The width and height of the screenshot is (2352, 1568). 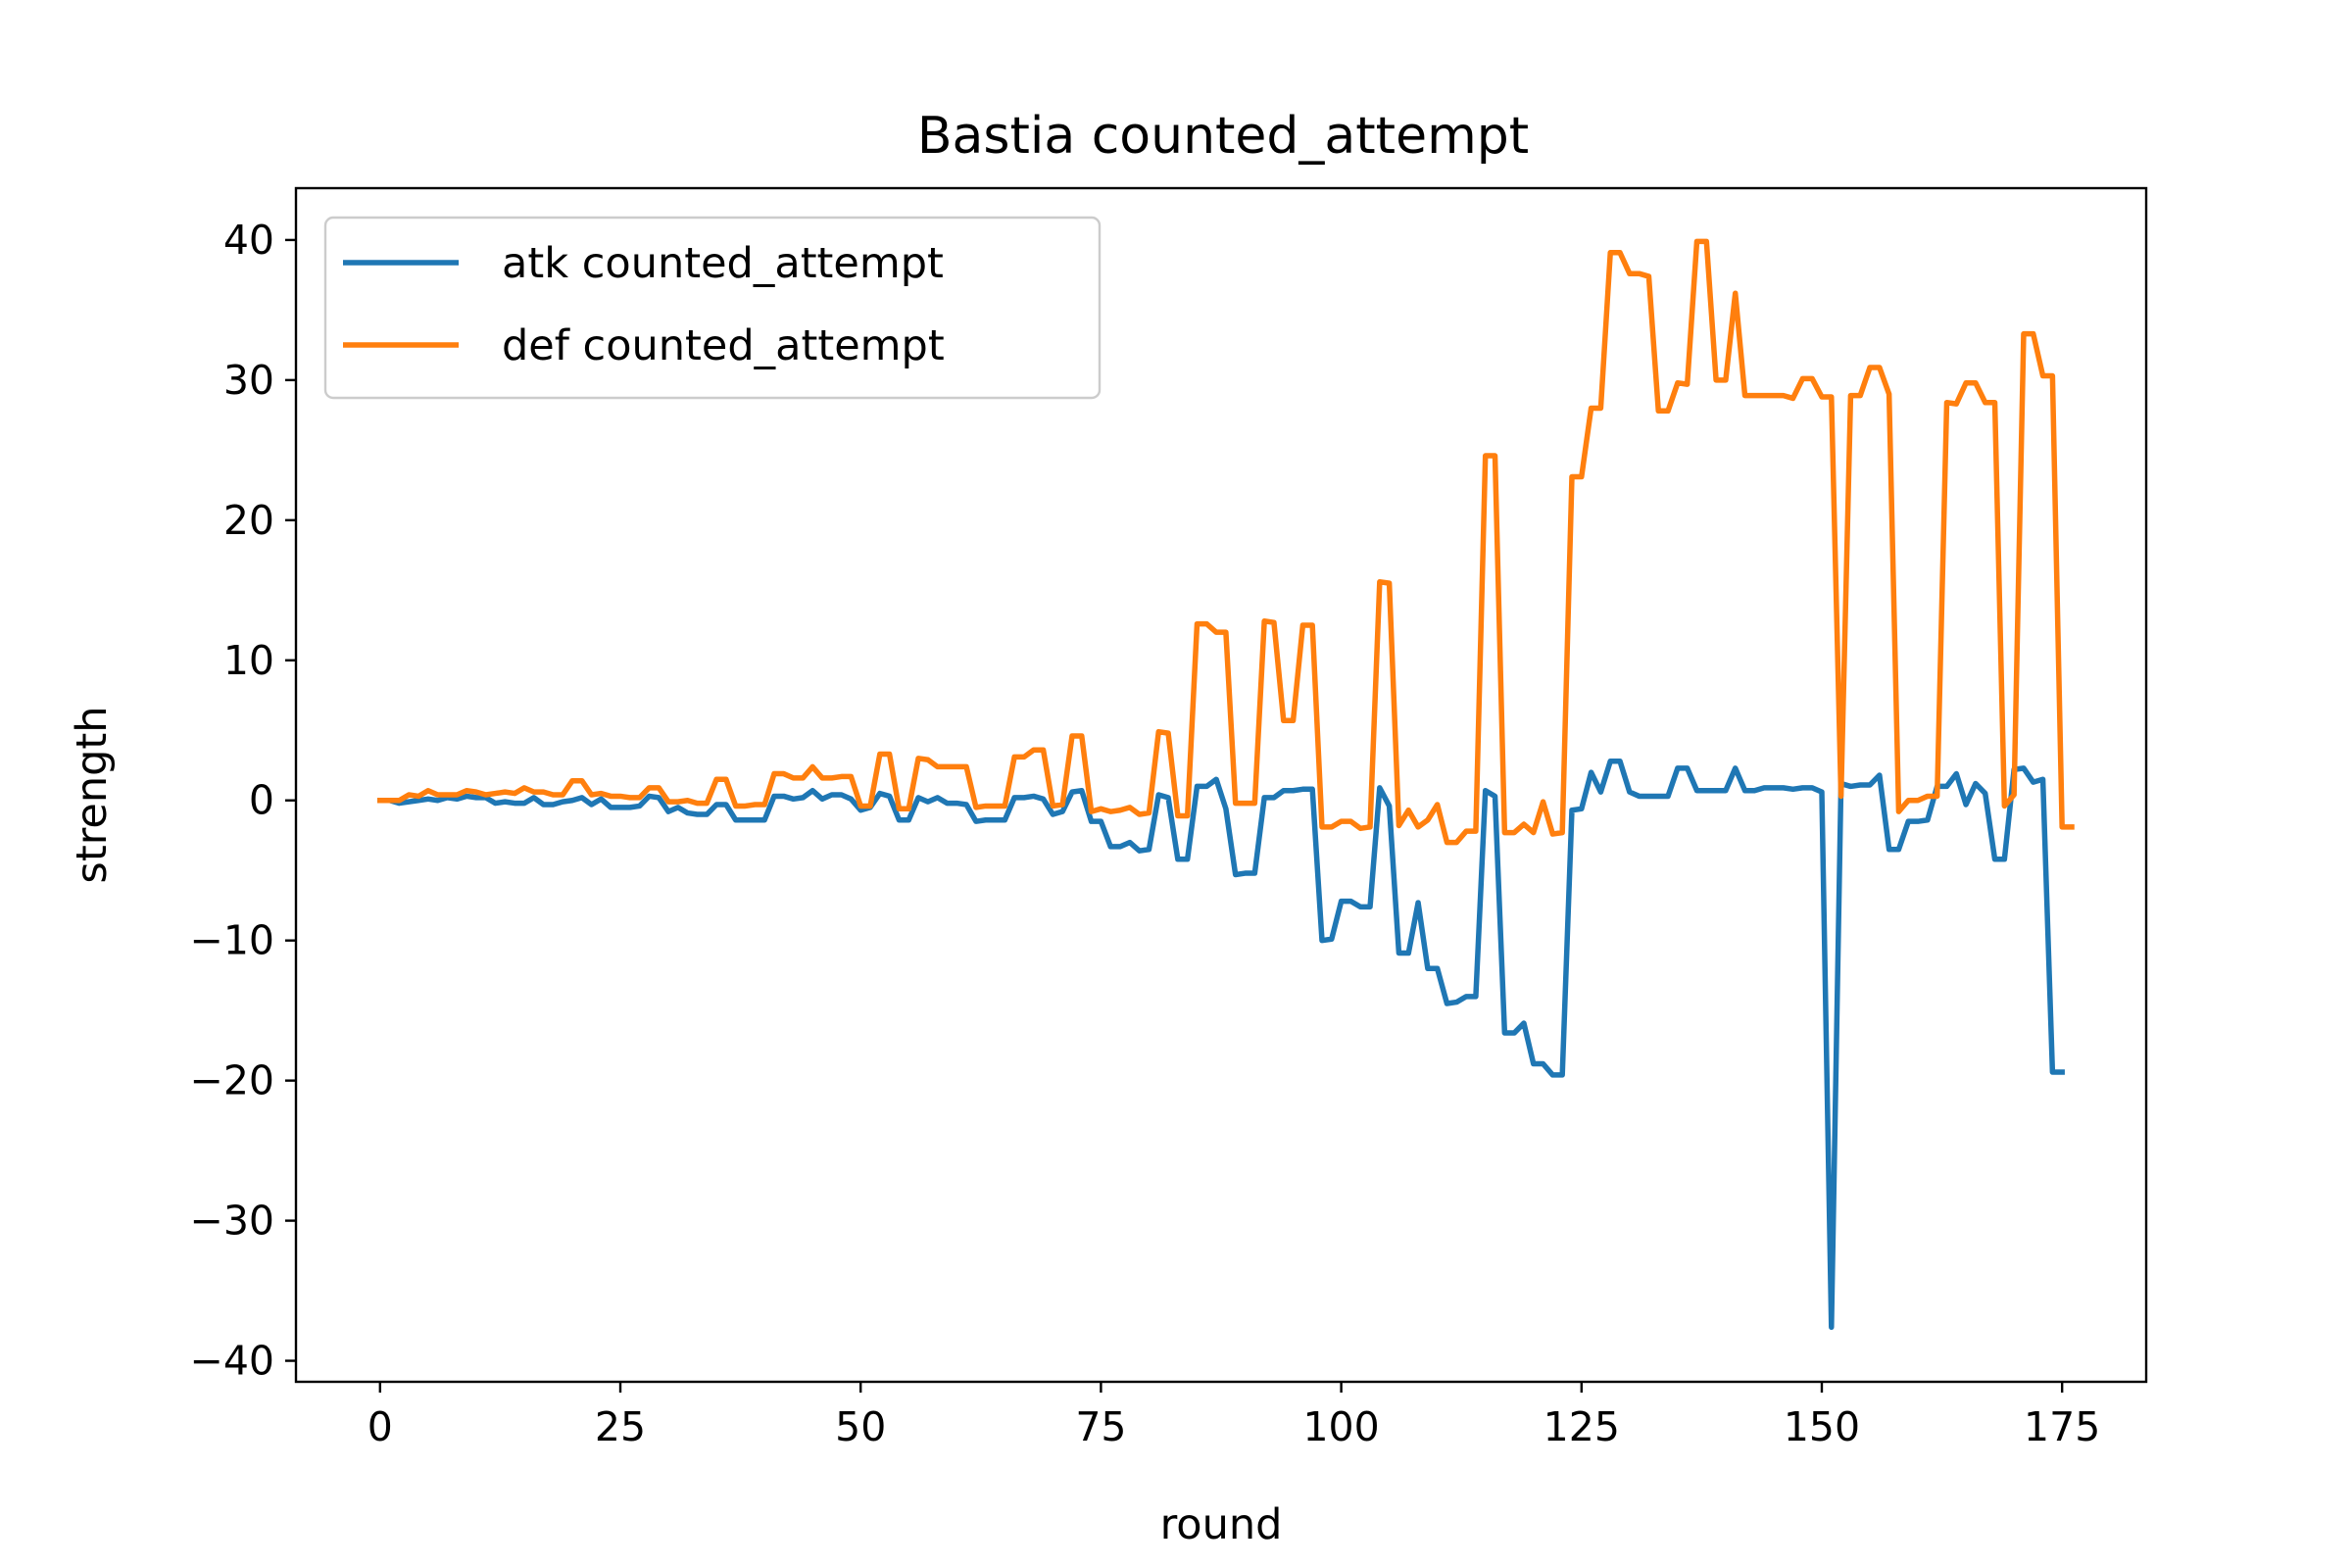 What do you see at coordinates (1223, 136) in the screenshot?
I see `chart-title: Bastia counted_attempt` at bounding box center [1223, 136].